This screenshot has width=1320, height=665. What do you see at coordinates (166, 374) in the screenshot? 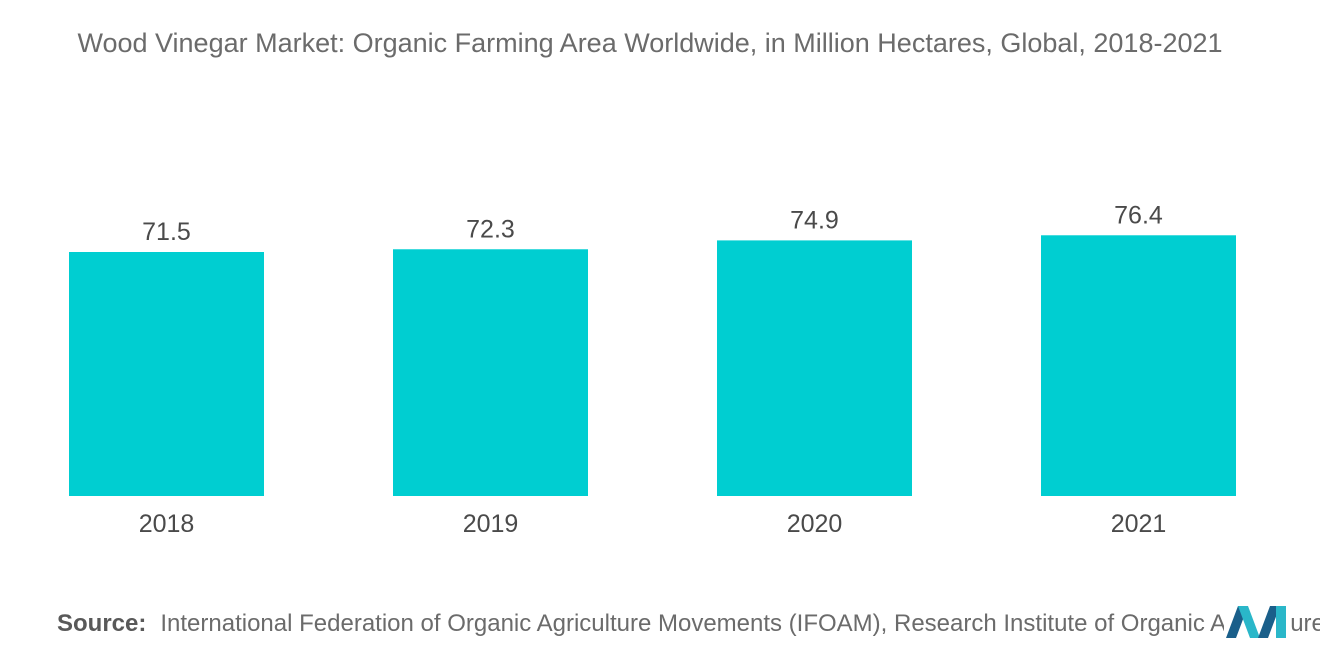
I see `bar-2018` at bounding box center [166, 374].